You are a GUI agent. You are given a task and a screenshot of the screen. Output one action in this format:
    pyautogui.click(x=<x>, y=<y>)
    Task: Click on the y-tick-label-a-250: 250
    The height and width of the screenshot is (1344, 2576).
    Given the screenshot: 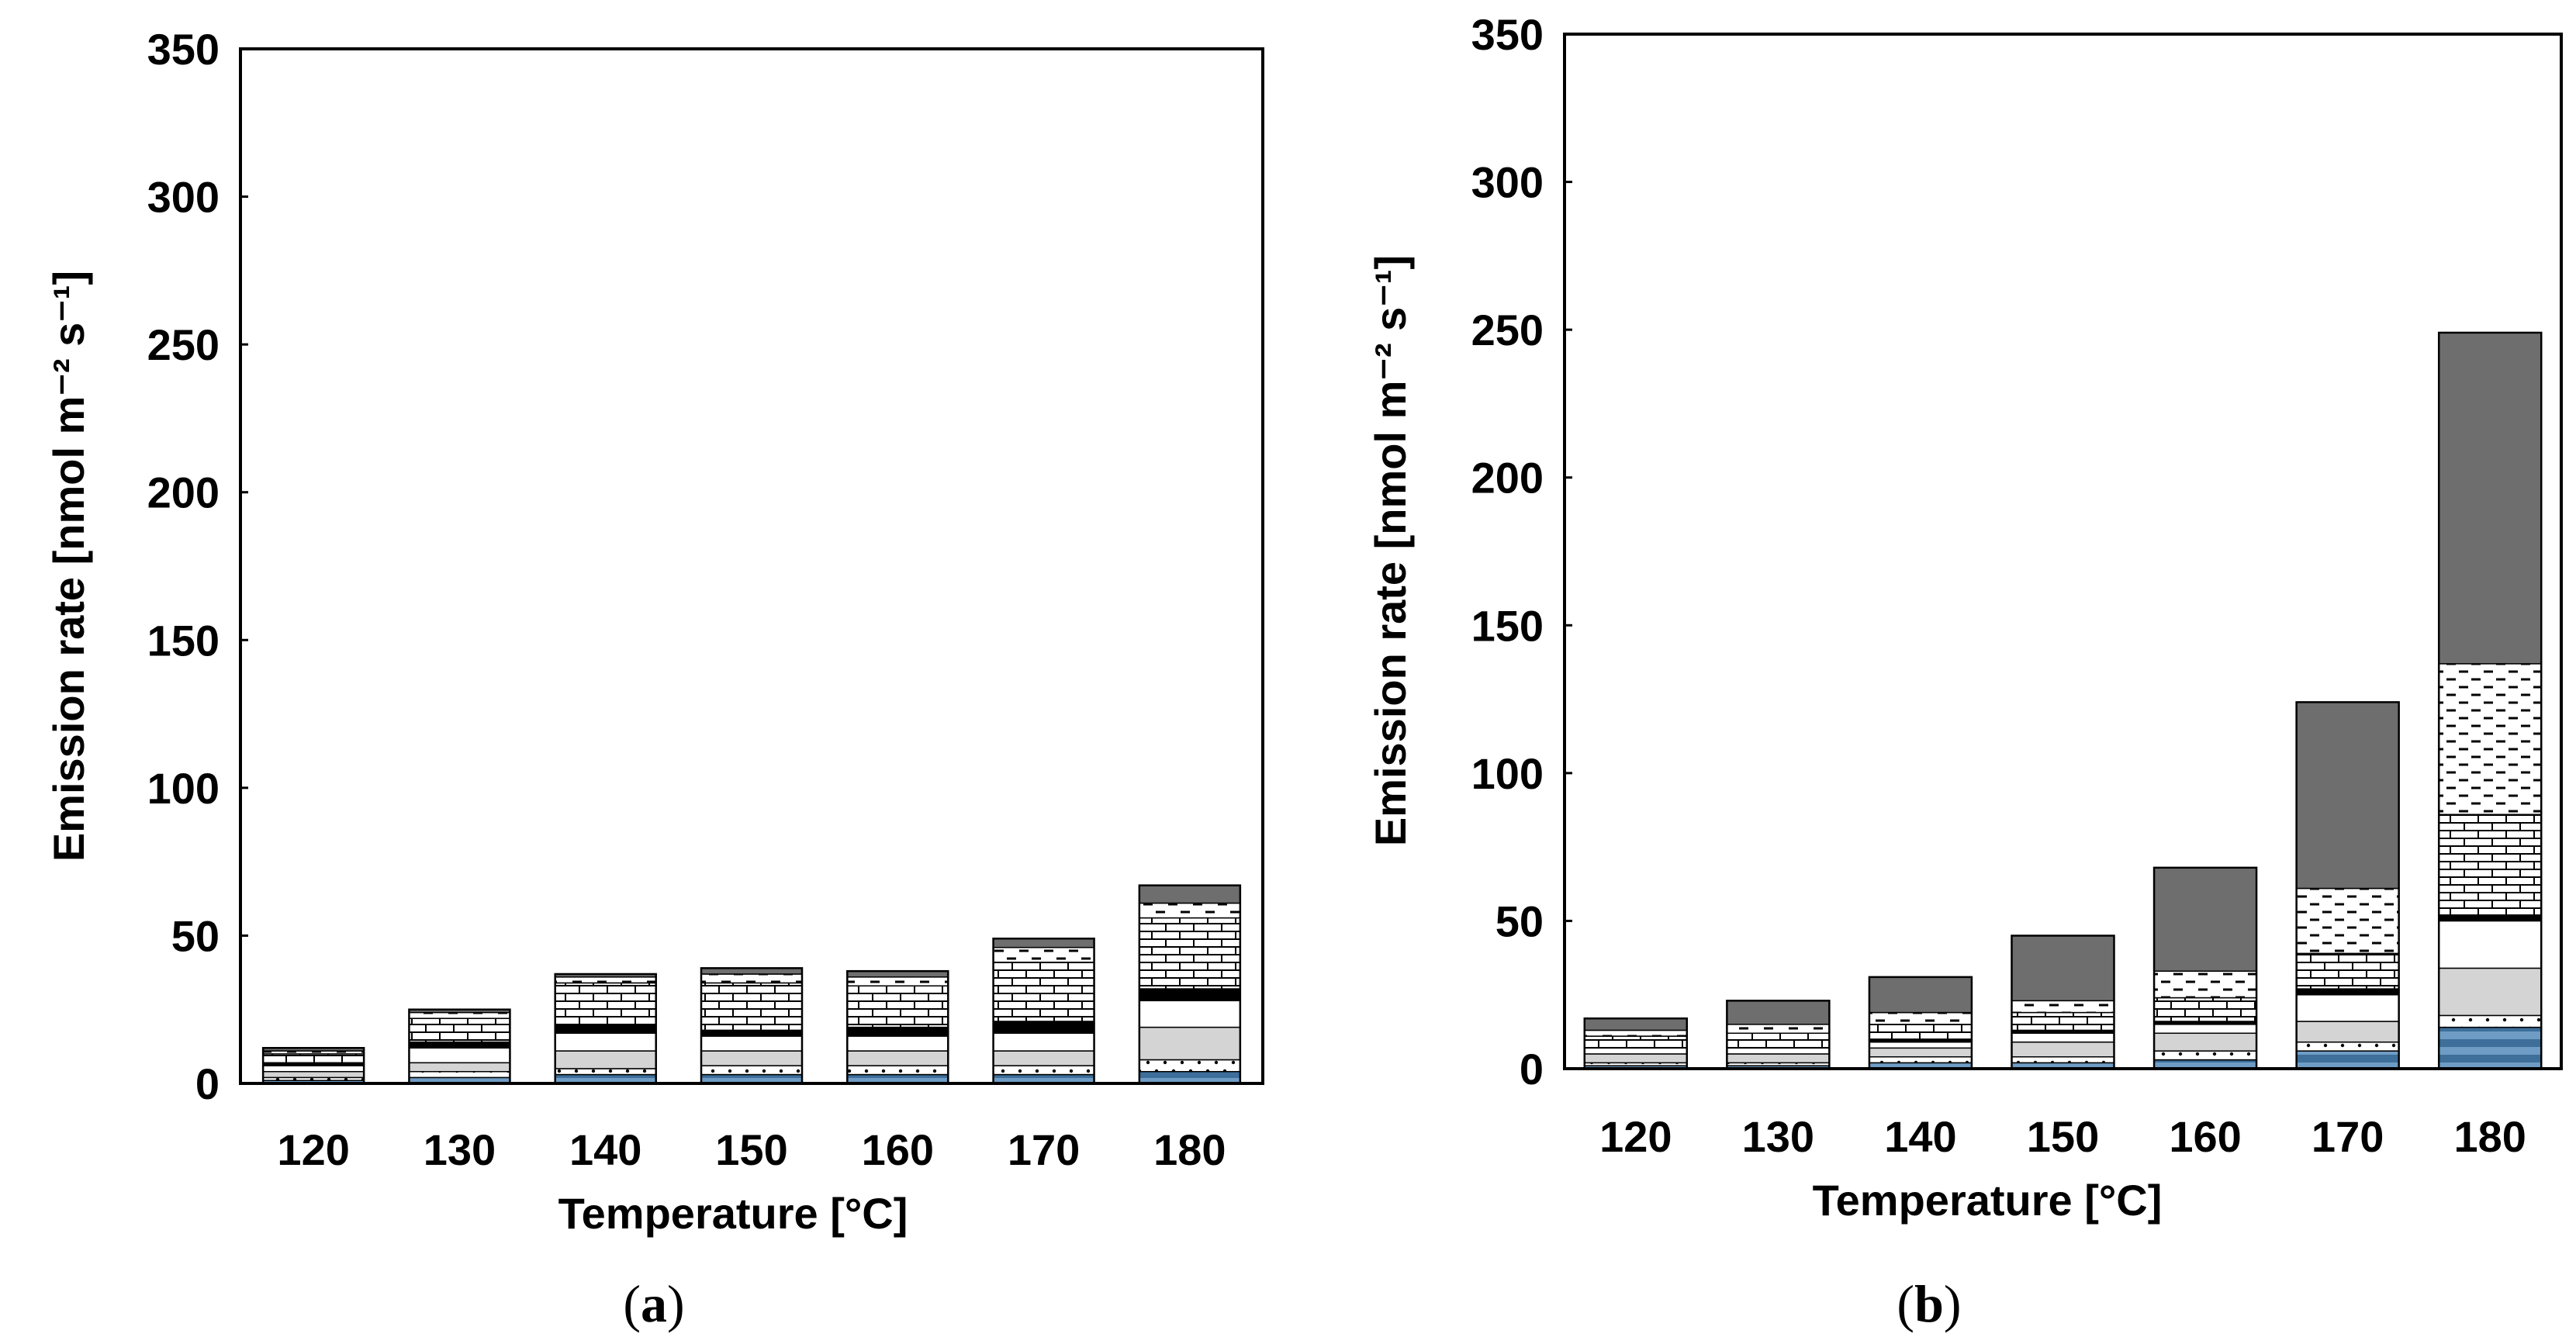 What is the action you would take?
    pyautogui.click(x=183, y=344)
    